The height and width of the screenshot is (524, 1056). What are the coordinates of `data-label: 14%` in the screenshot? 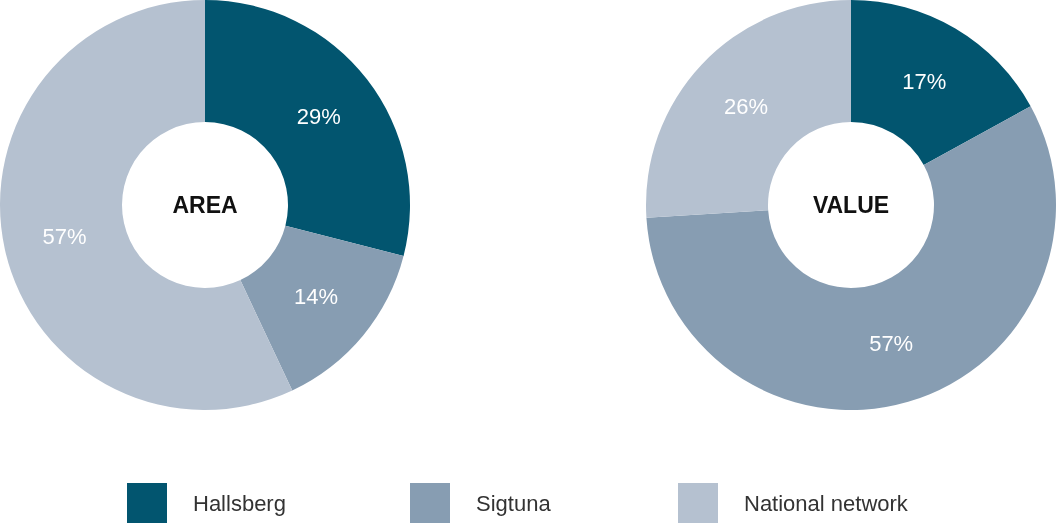 It's located at (315, 297).